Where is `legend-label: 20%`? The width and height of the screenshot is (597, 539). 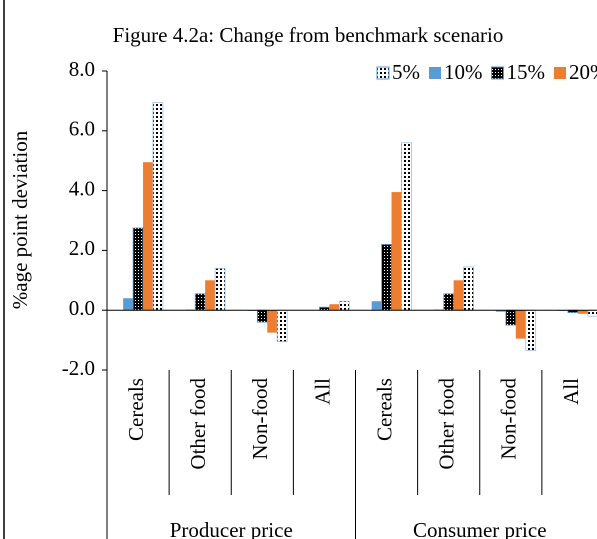
legend-label: 20% is located at coordinates (583, 72).